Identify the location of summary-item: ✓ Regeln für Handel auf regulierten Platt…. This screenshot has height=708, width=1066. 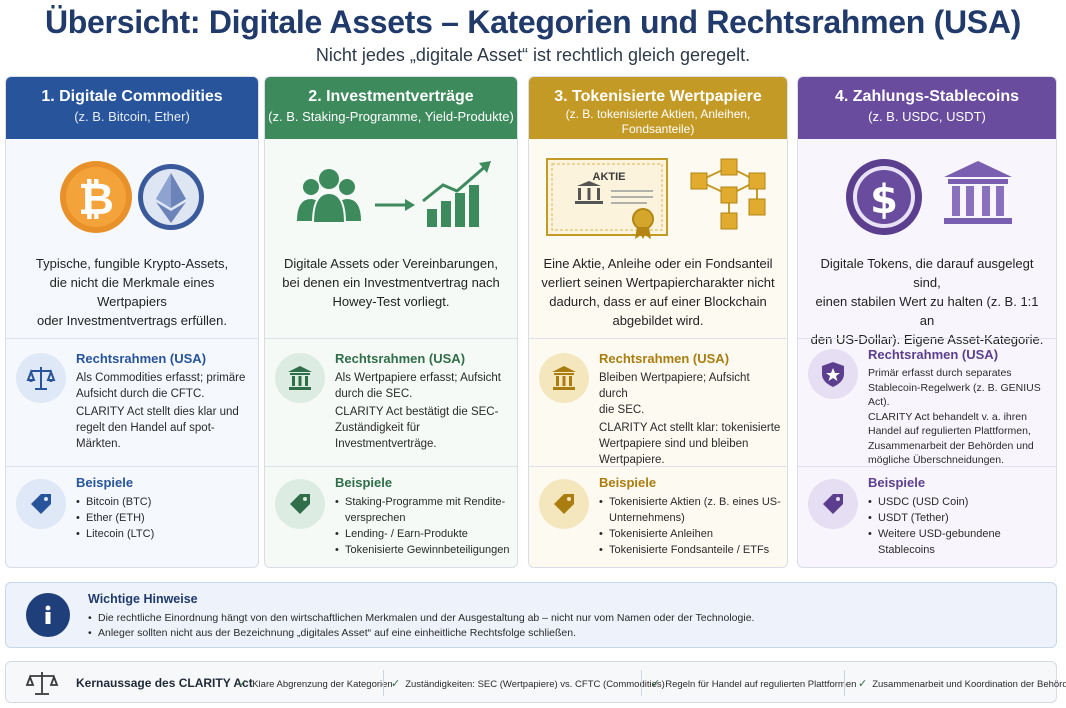
(754, 684).